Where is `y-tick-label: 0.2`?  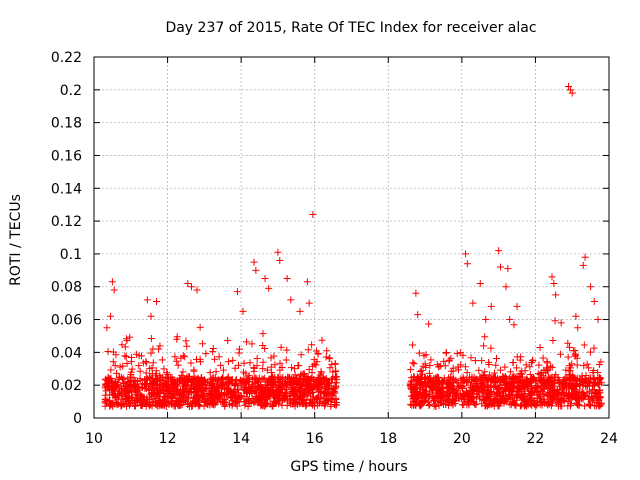
y-tick-label: 0.2 is located at coordinates (71, 91).